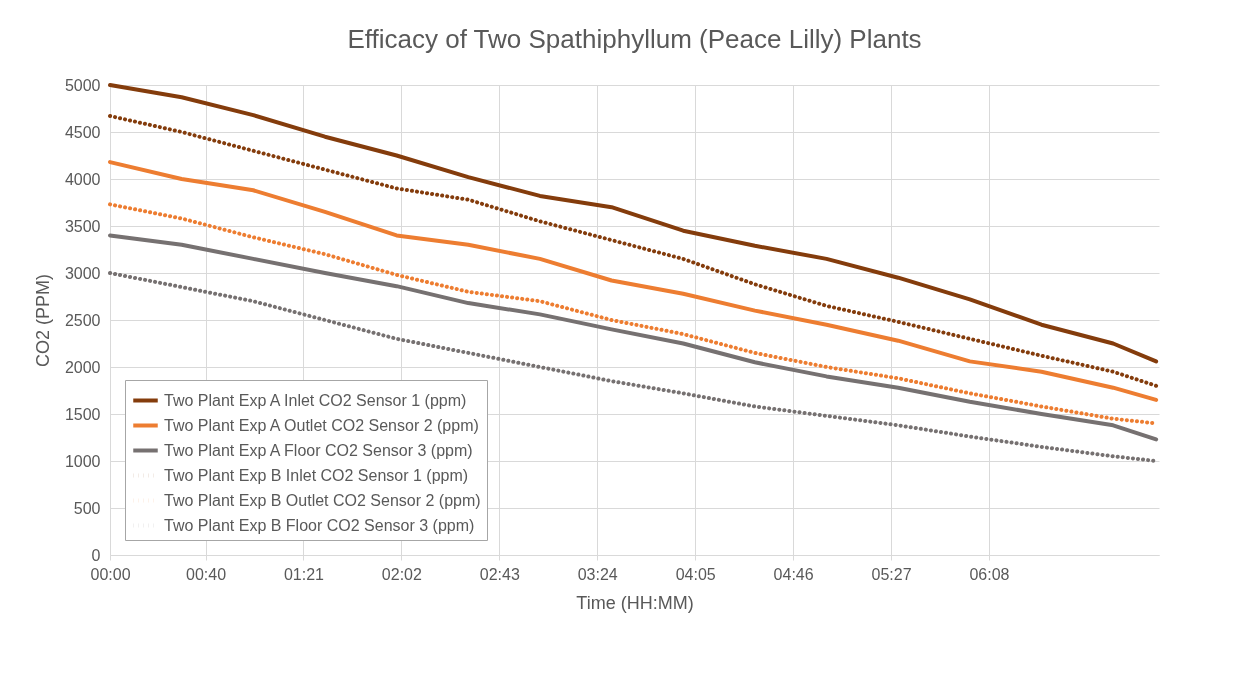 This screenshot has width=1253, height=687. I want to click on x-tick-label: 06:08, so click(989, 574).